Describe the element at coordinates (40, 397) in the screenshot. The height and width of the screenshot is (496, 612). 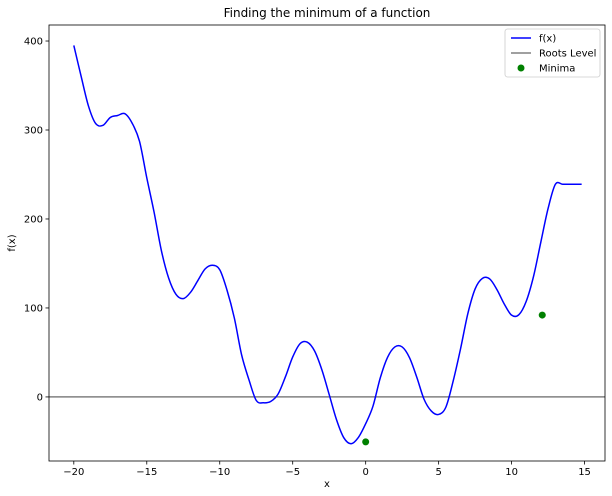
I see `y-tick-label: 0` at that location.